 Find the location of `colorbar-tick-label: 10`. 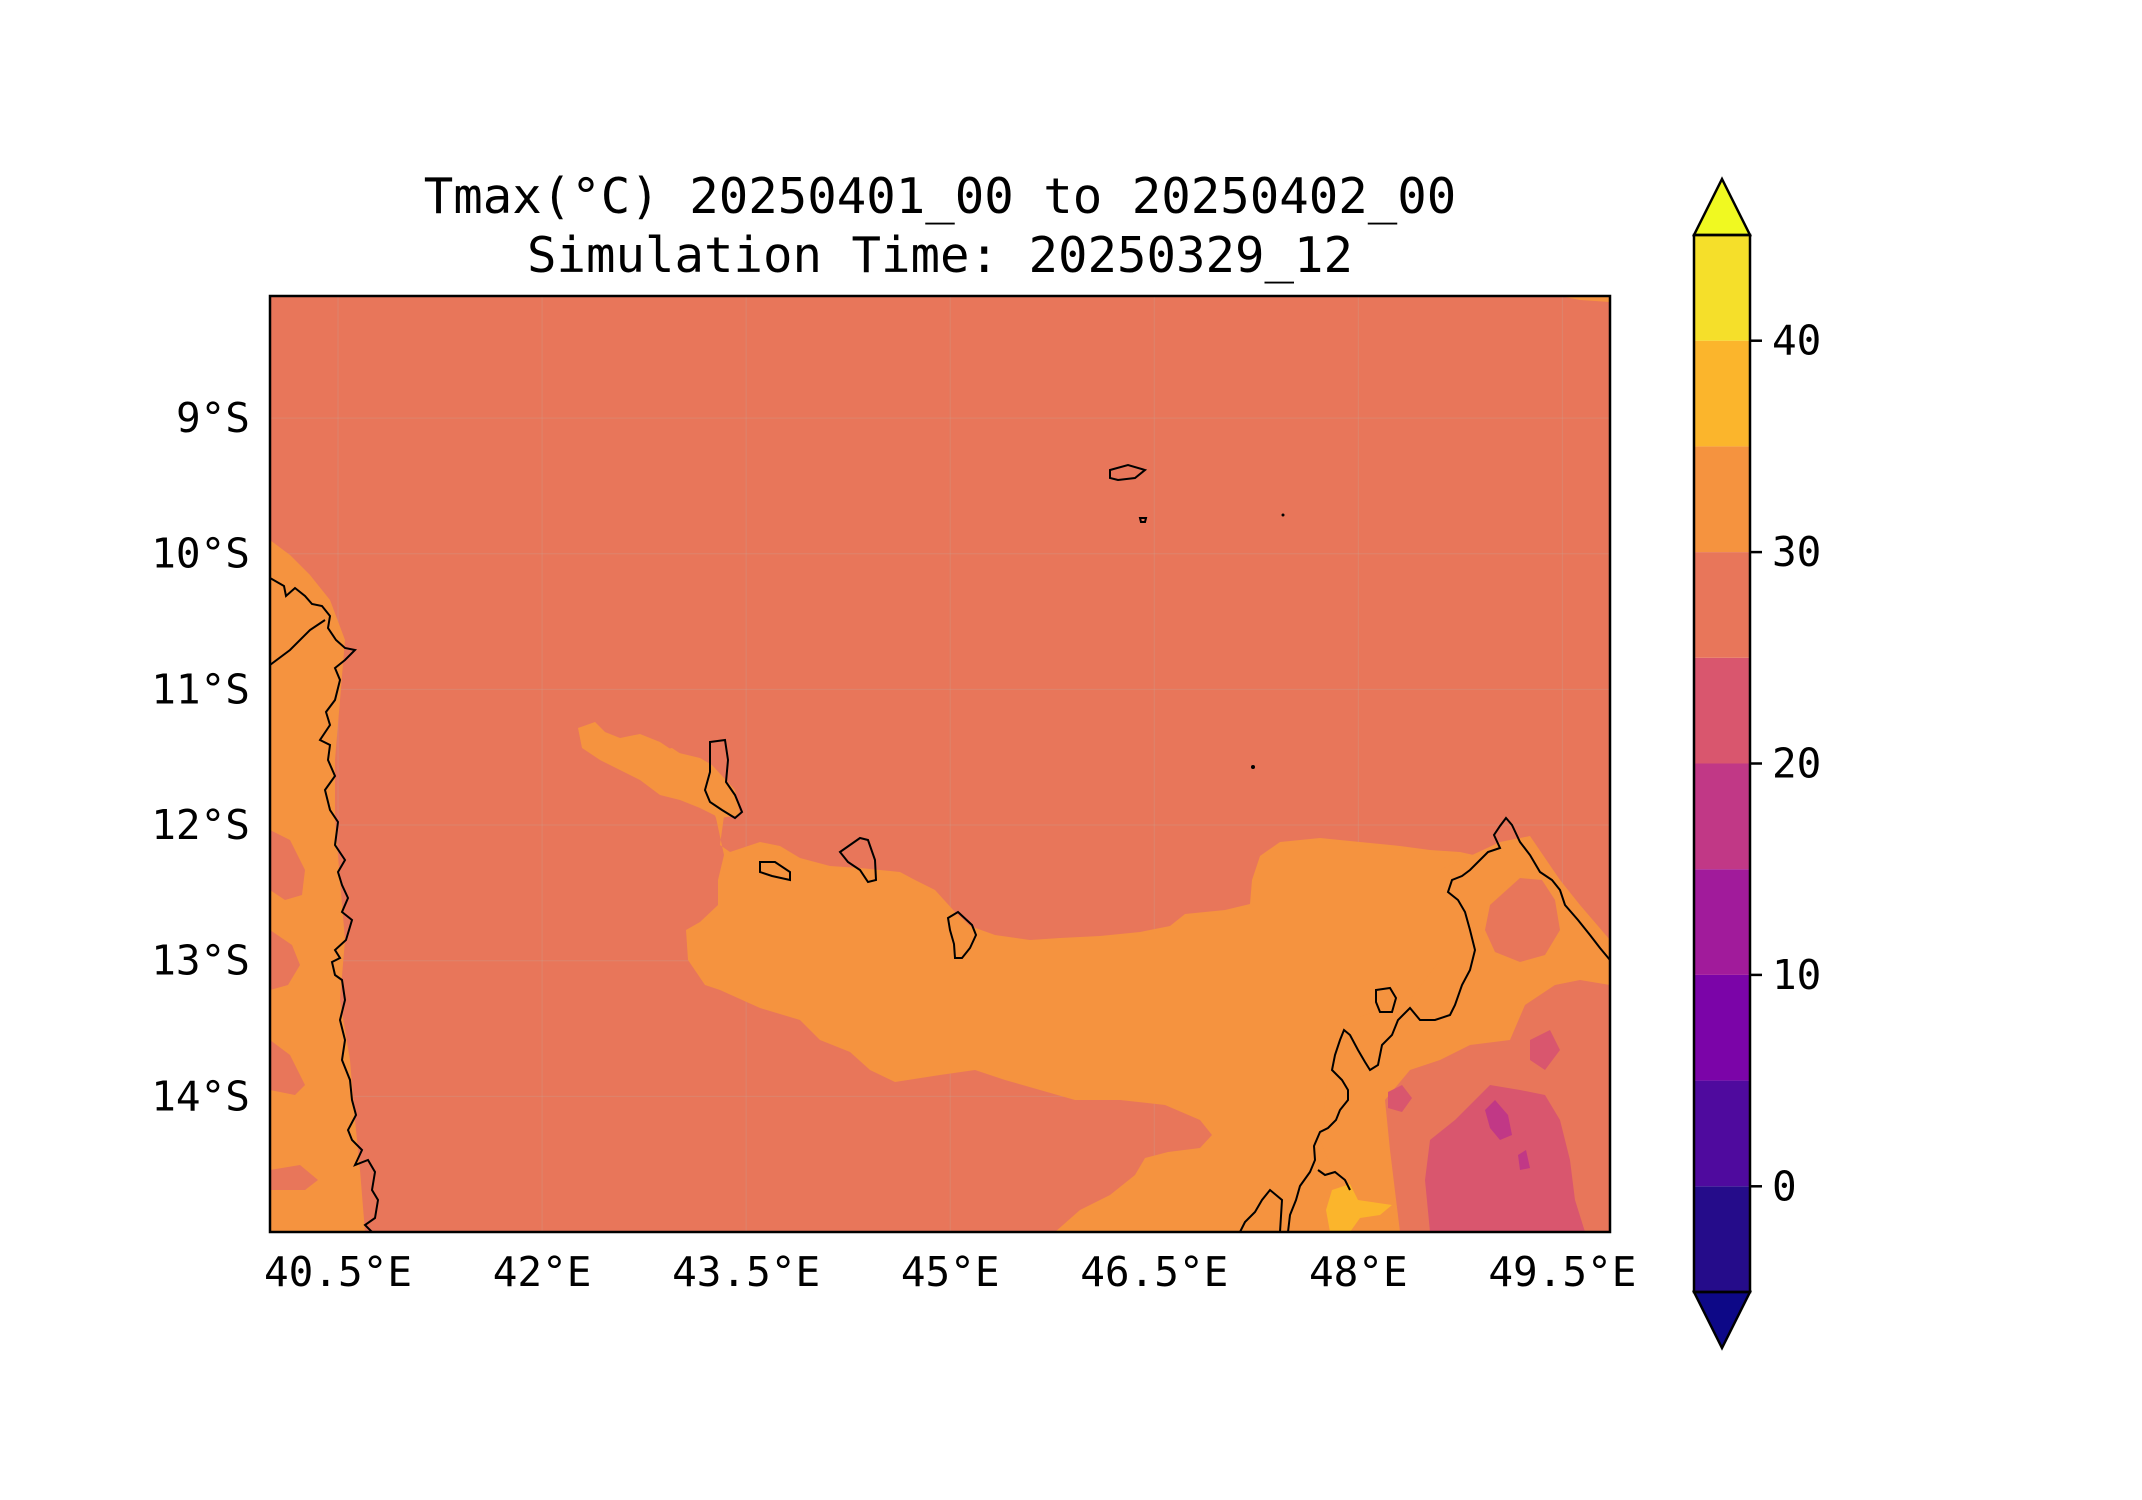

colorbar-tick-label: 10 is located at coordinates (1796, 975).